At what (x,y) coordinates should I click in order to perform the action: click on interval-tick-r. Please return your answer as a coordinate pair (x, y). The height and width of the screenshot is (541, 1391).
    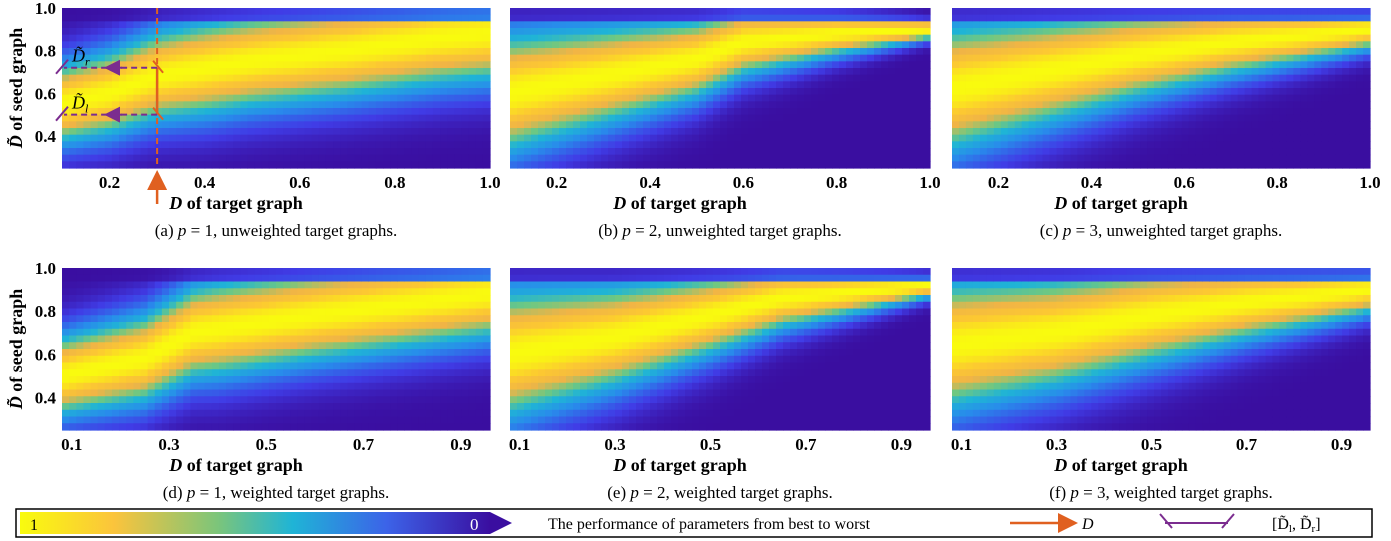
    Looking at the image, I should click on (62, 67).